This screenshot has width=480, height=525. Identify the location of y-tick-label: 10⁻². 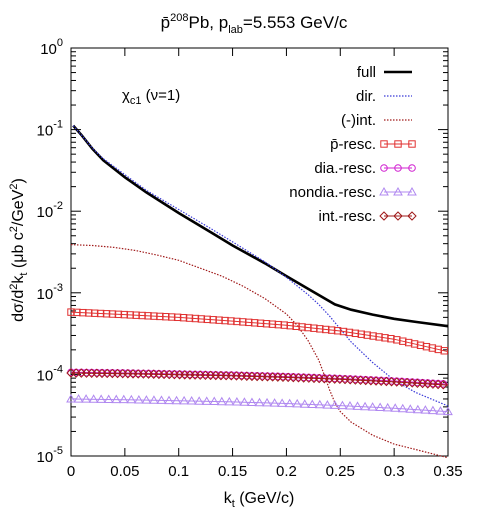
(50, 210).